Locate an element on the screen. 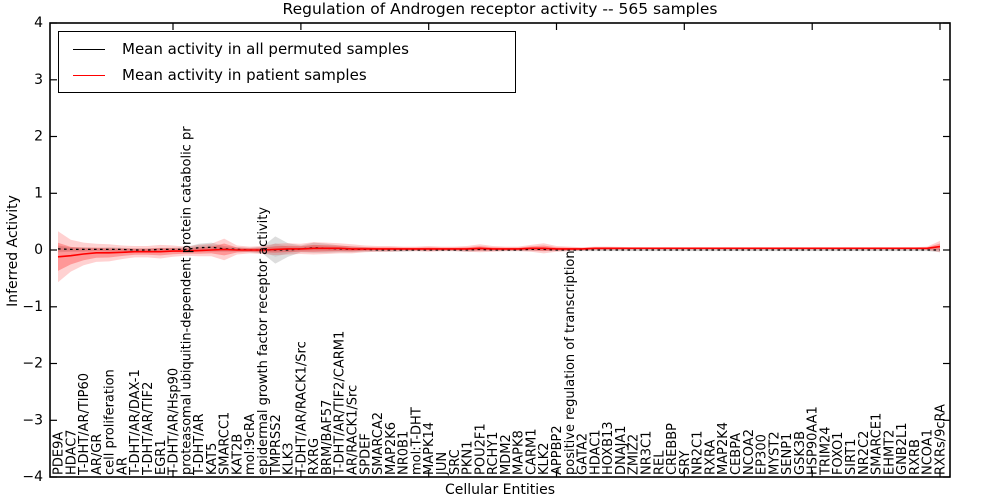  x-category-label: MAPK14 is located at coordinates (429, 448).